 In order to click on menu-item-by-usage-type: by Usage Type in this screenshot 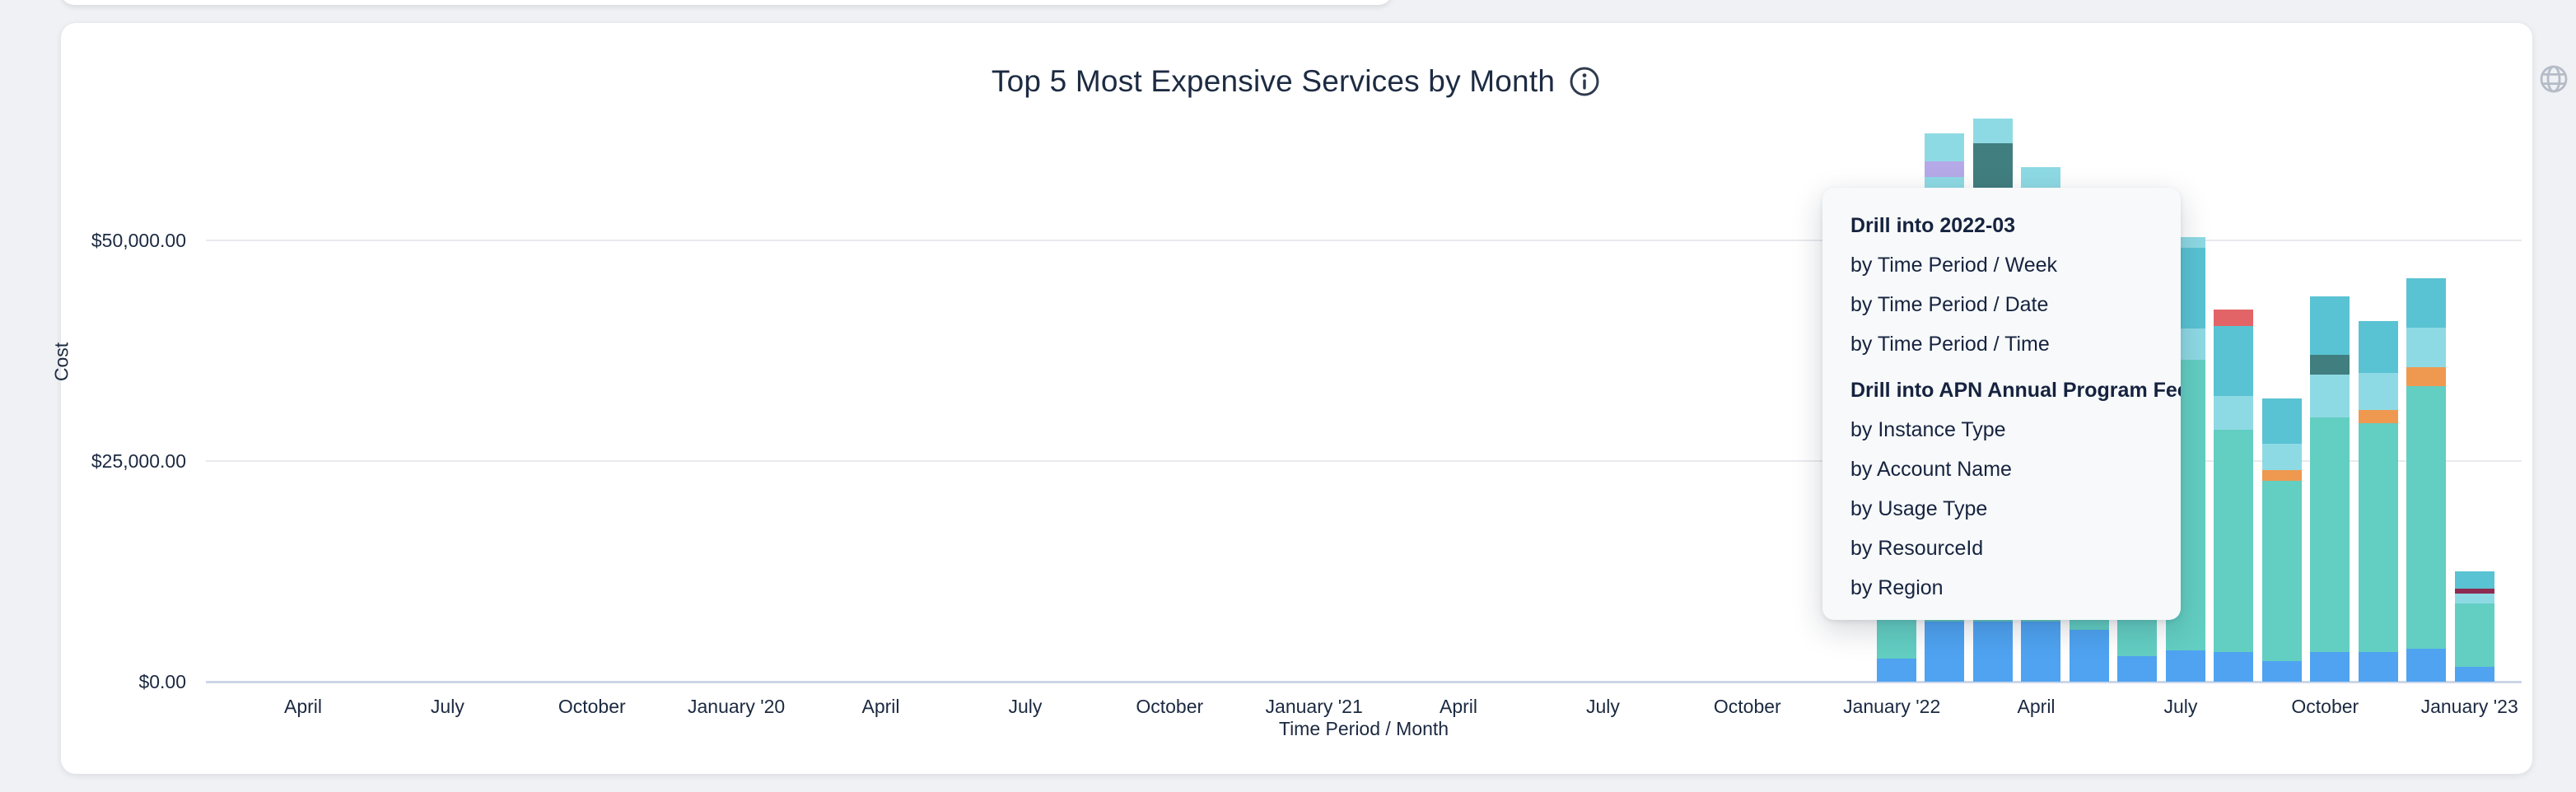, I will do `click(1919, 509)`.